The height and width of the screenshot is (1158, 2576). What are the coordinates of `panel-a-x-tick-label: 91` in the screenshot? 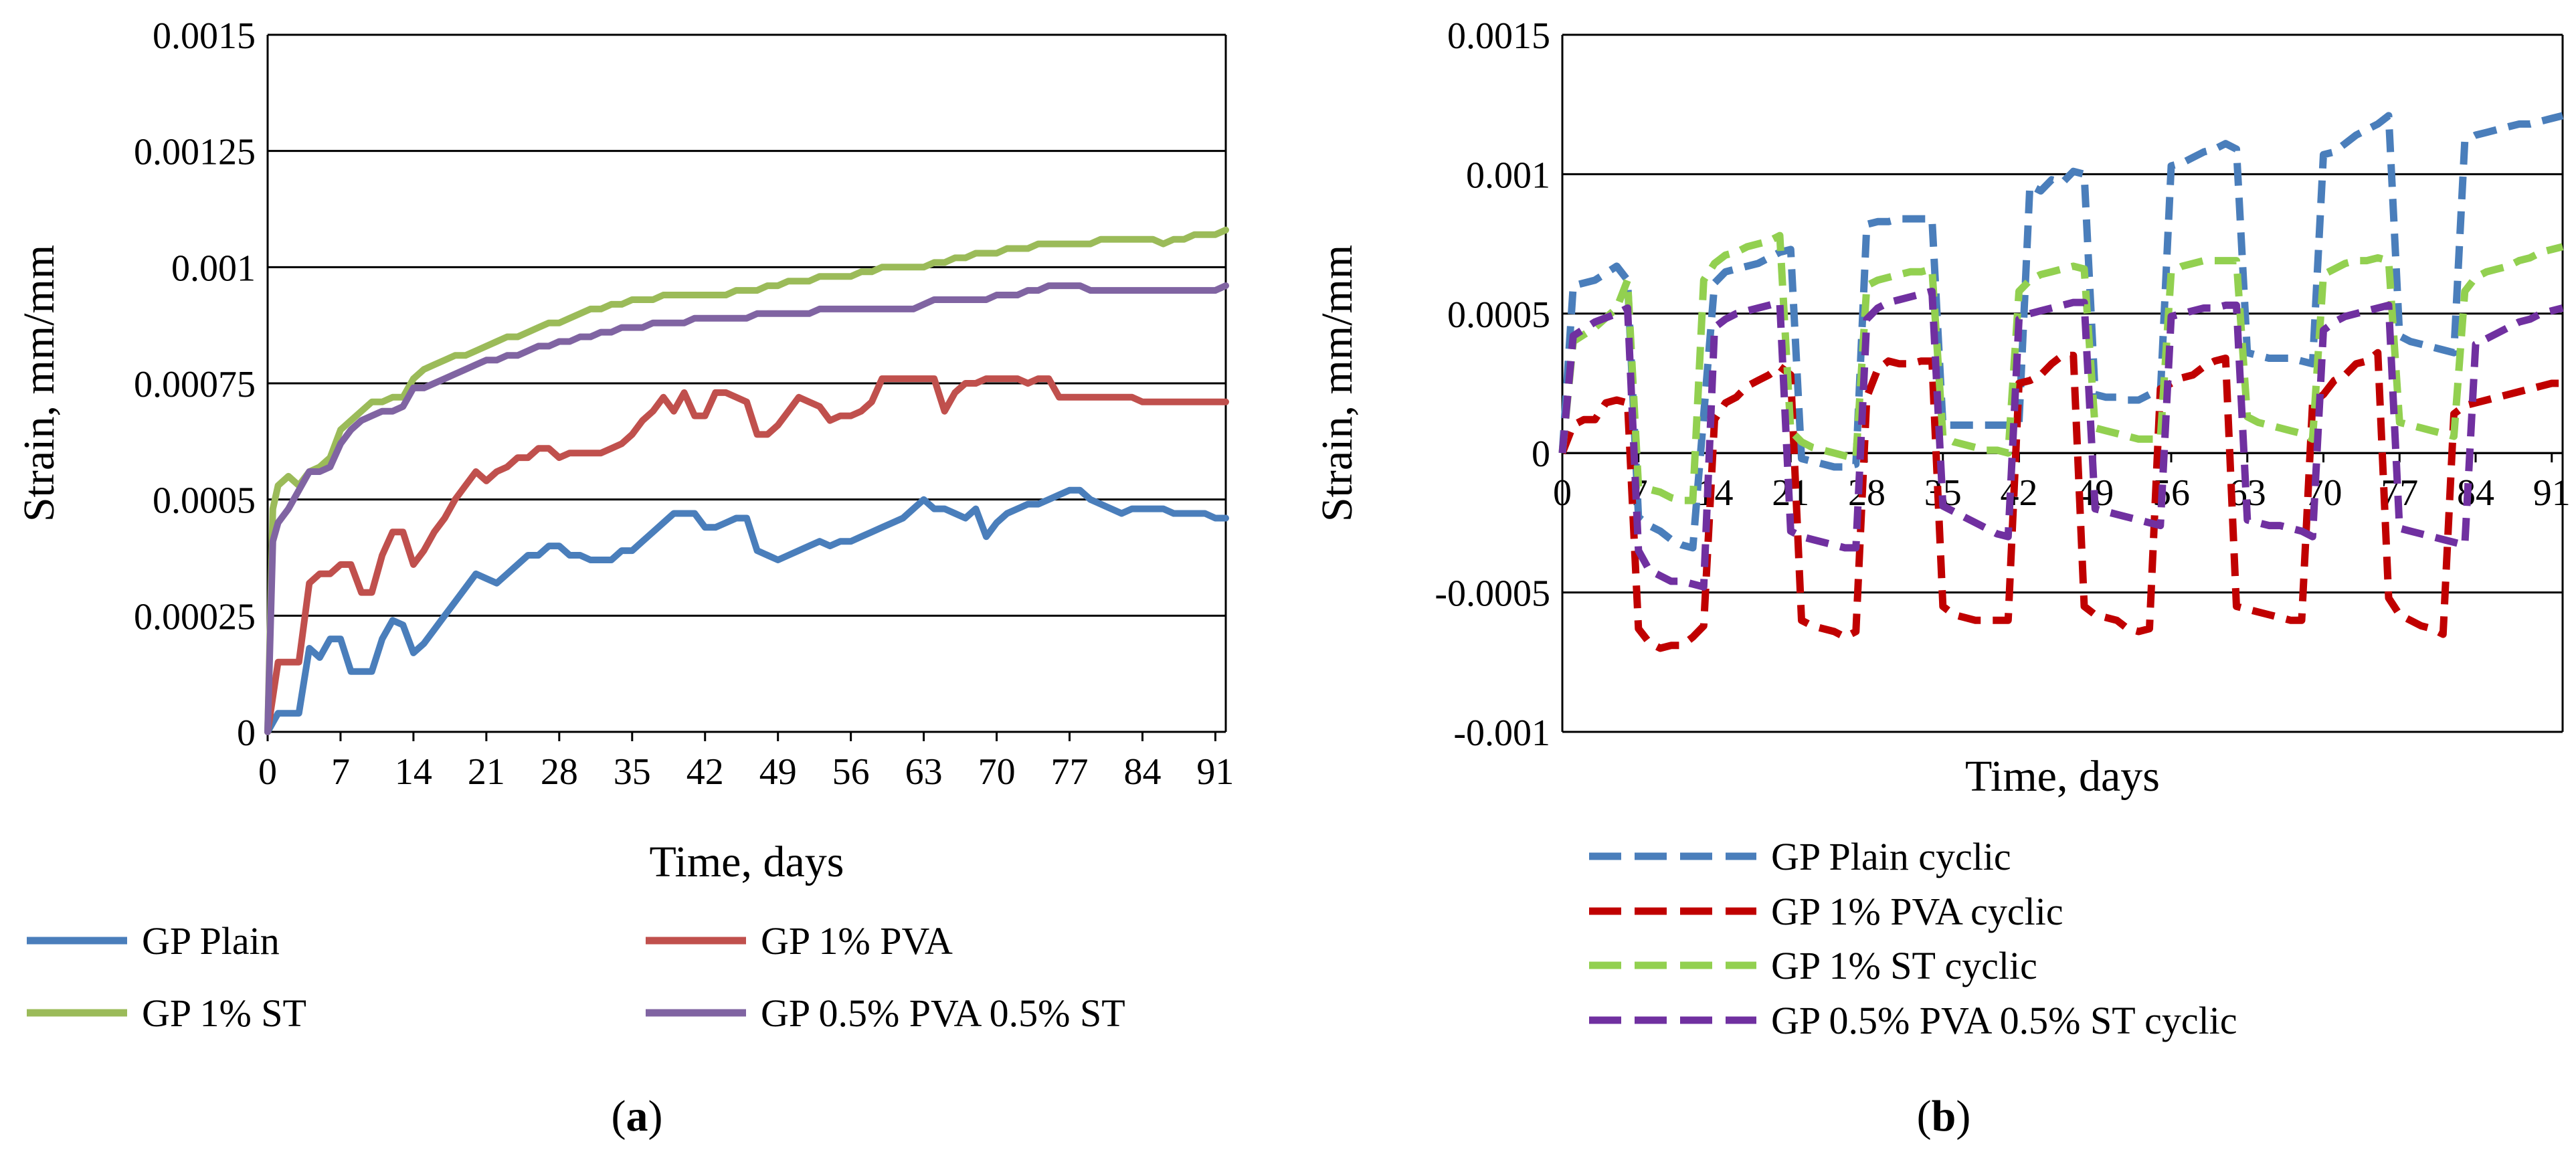 It's located at (1215, 772).